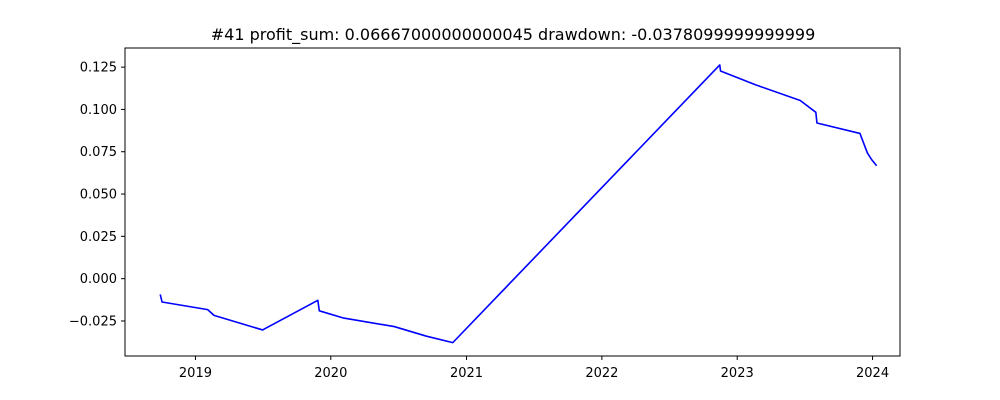 The width and height of the screenshot is (1000, 400). I want to click on x-tick-label: 2022, so click(601, 373).